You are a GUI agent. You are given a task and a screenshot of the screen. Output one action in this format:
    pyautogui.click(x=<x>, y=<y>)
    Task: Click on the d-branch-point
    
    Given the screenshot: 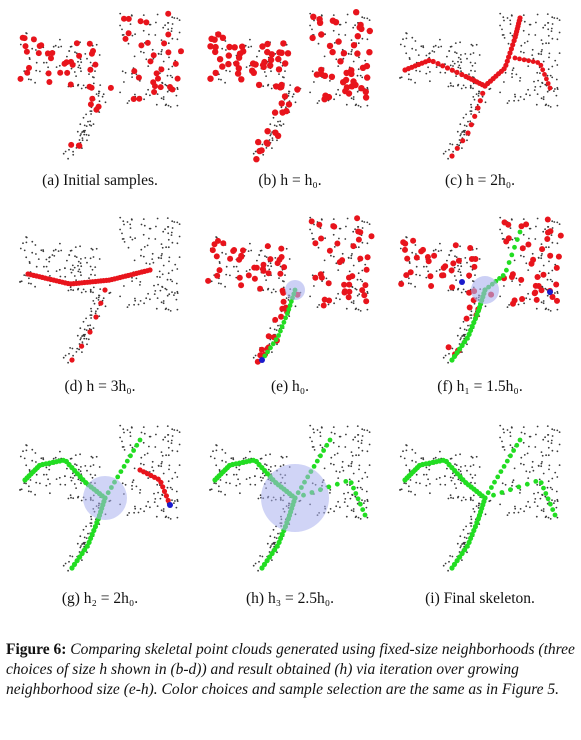 What is the action you would take?
    pyautogui.click(x=105, y=290)
    